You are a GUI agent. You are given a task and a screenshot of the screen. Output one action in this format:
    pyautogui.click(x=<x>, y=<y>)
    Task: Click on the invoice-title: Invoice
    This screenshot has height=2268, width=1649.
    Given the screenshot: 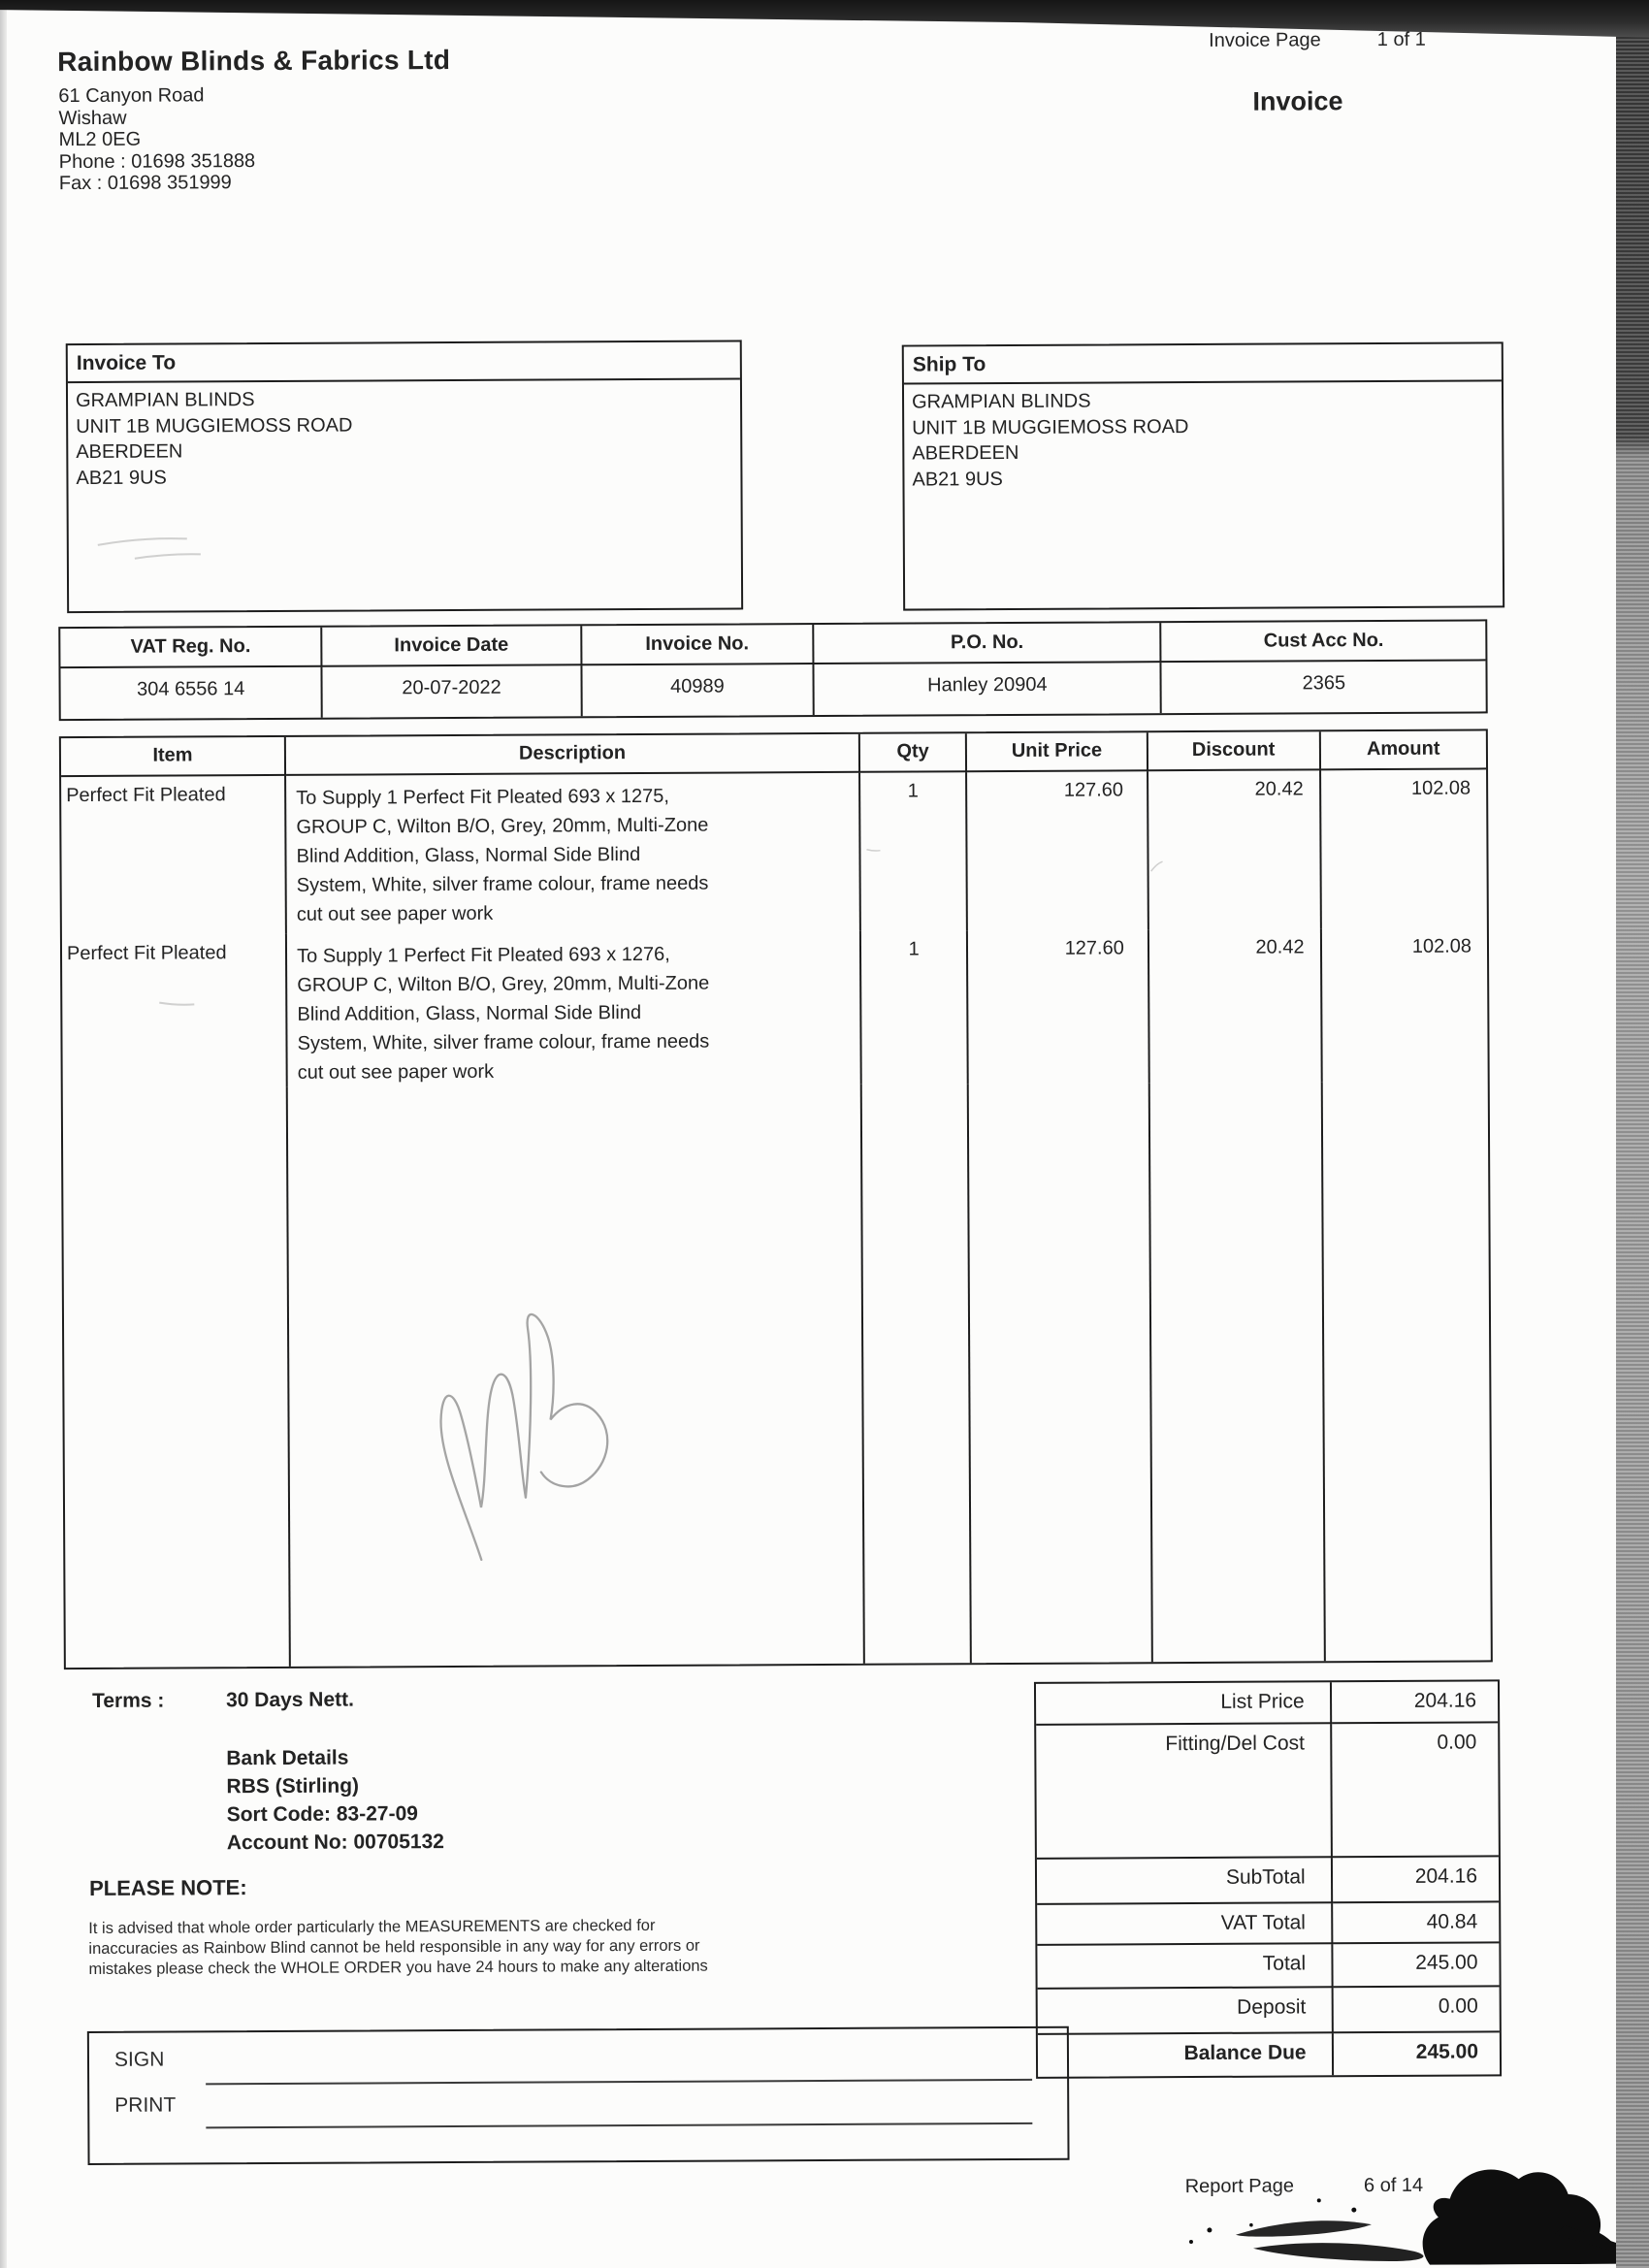 What is the action you would take?
    pyautogui.click(x=1297, y=101)
    